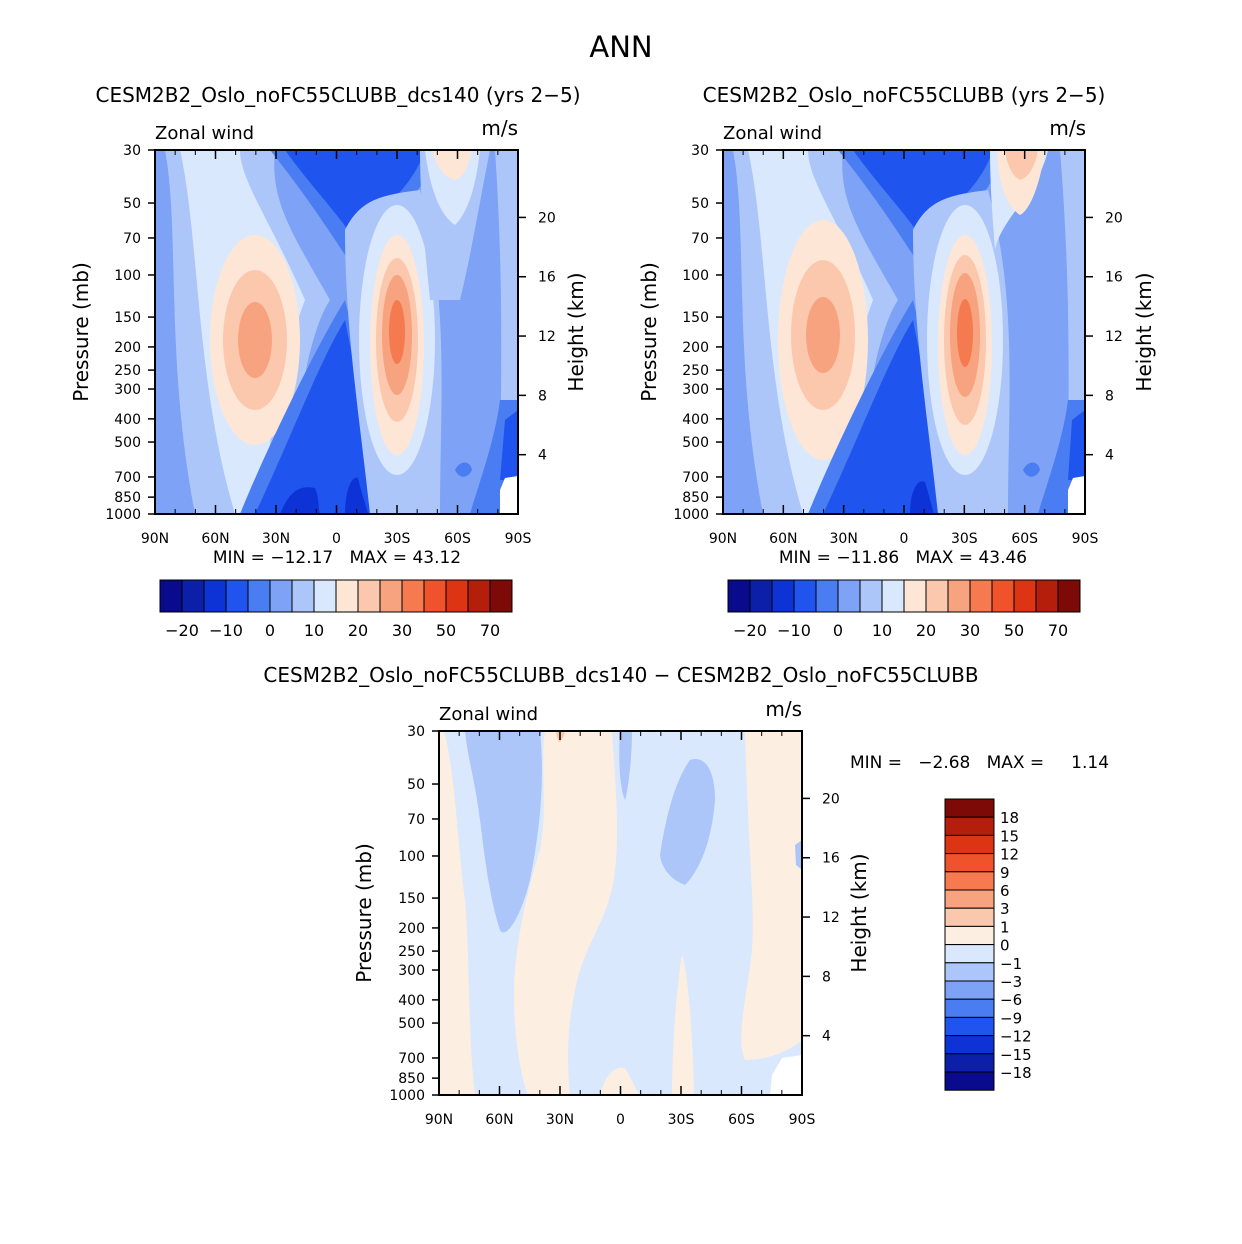 The image size is (1242, 1244). Describe the element at coordinates (695, 498) in the screenshot. I see `y-tick-label: 850` at that location.